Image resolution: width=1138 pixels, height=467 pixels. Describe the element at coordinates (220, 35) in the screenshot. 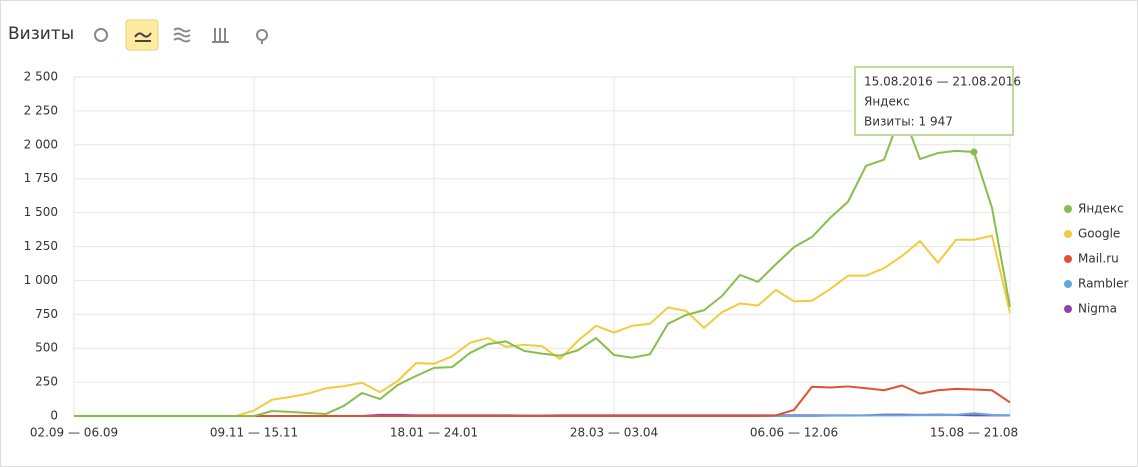

I see `bar-icon` at that location.